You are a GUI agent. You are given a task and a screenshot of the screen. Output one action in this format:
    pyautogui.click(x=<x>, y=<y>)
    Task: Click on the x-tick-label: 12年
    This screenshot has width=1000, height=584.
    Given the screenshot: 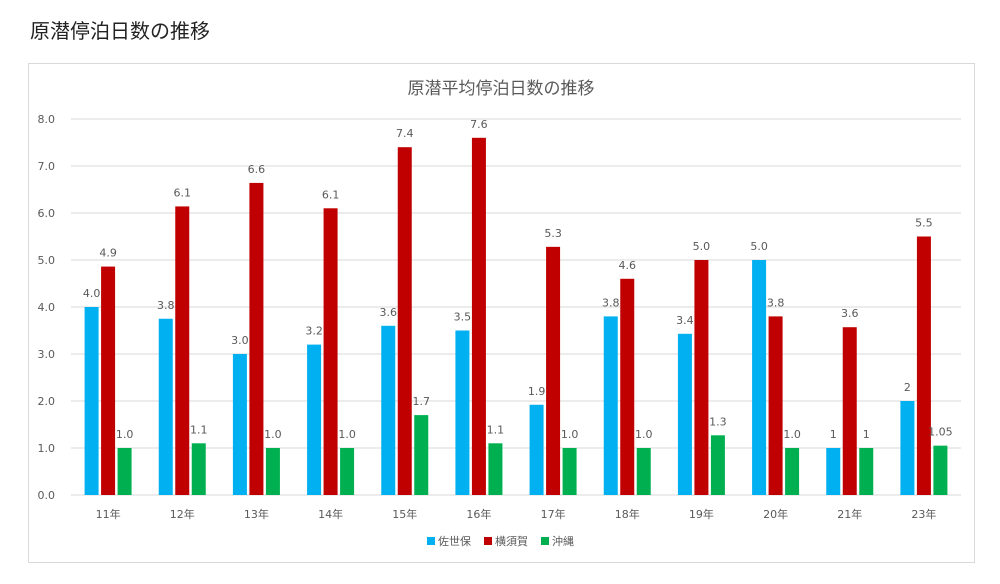 What is the action you would take?
    pyautogui.click(x=182, y=514)
    